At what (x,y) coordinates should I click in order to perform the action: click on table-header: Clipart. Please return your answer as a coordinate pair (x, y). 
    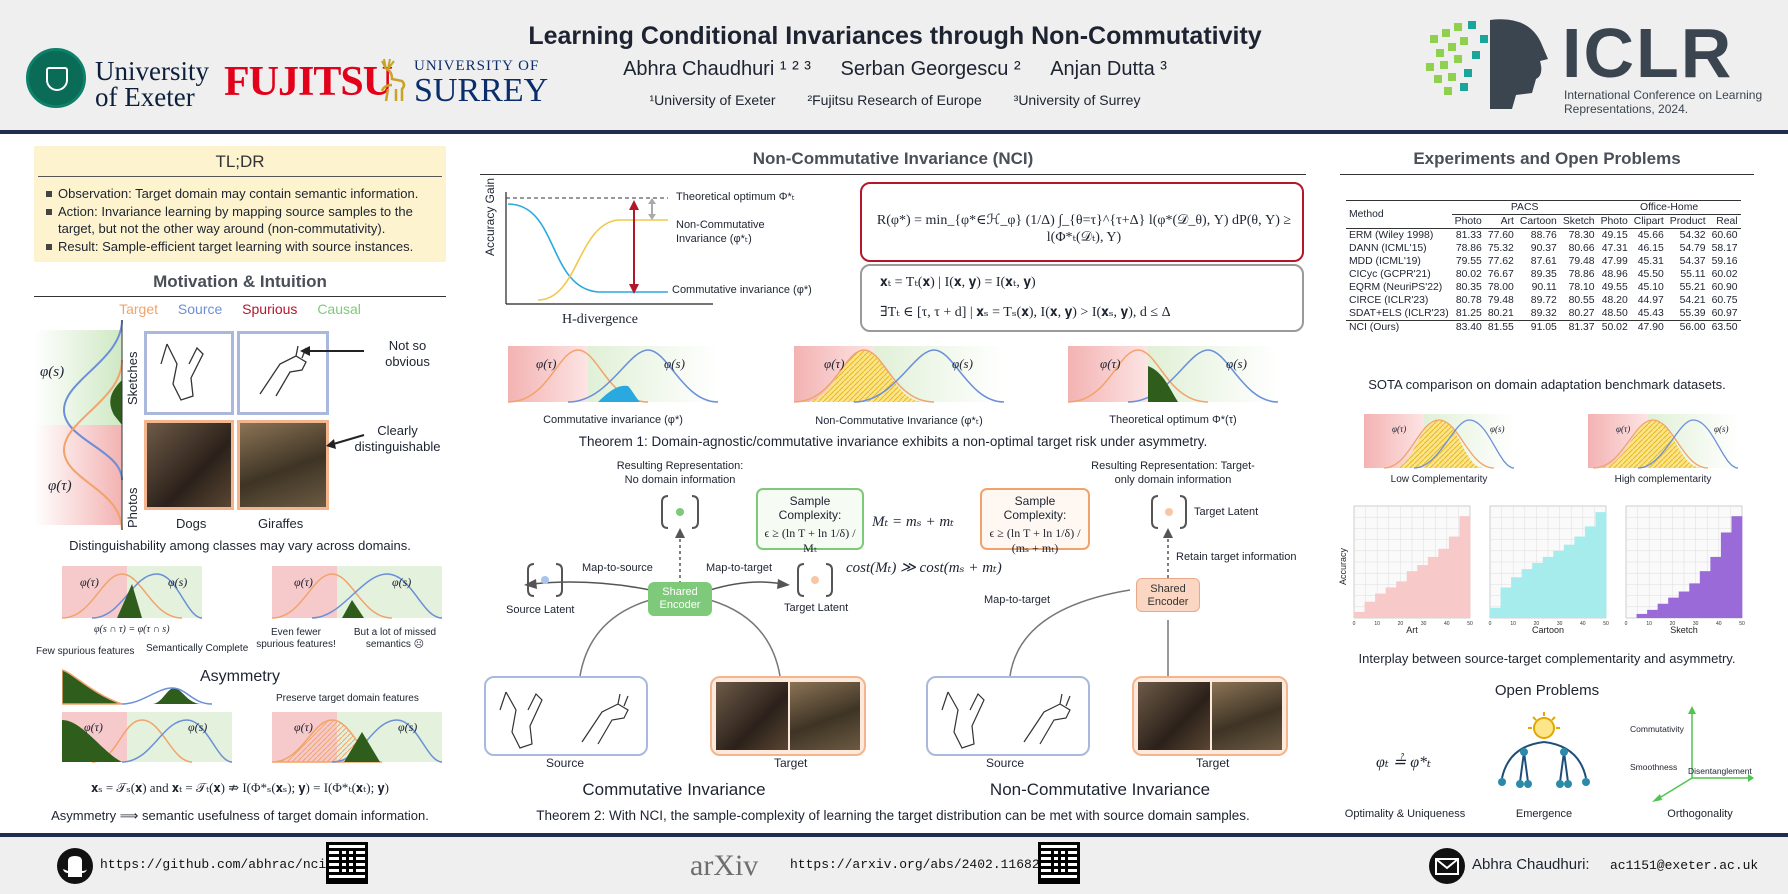
    Looking at the image, I should click on (1648, 221).